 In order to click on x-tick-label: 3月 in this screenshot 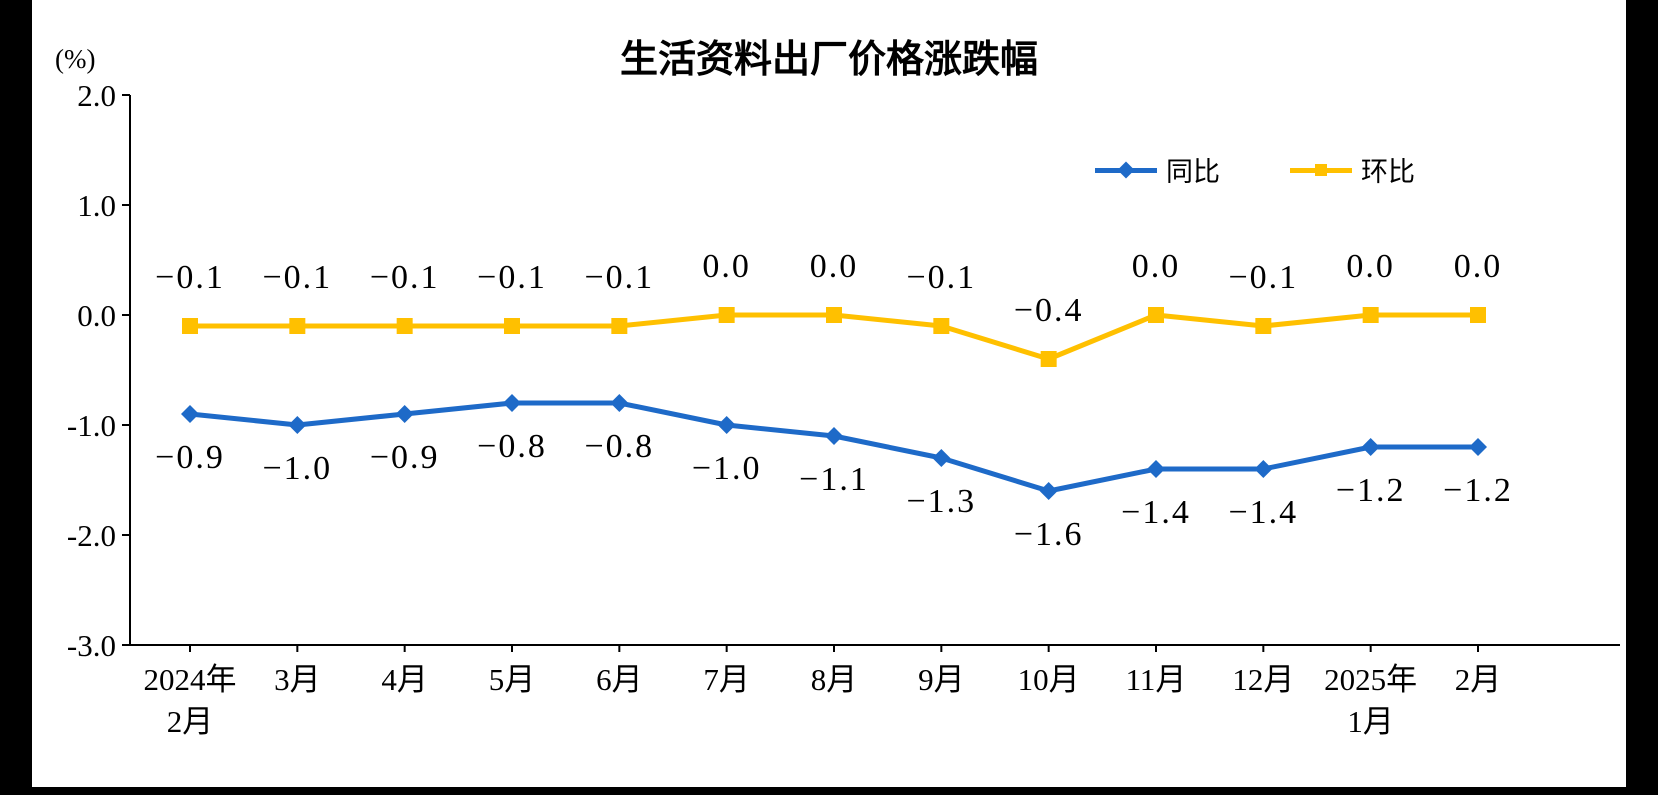, I will do `click(297, 679)`.